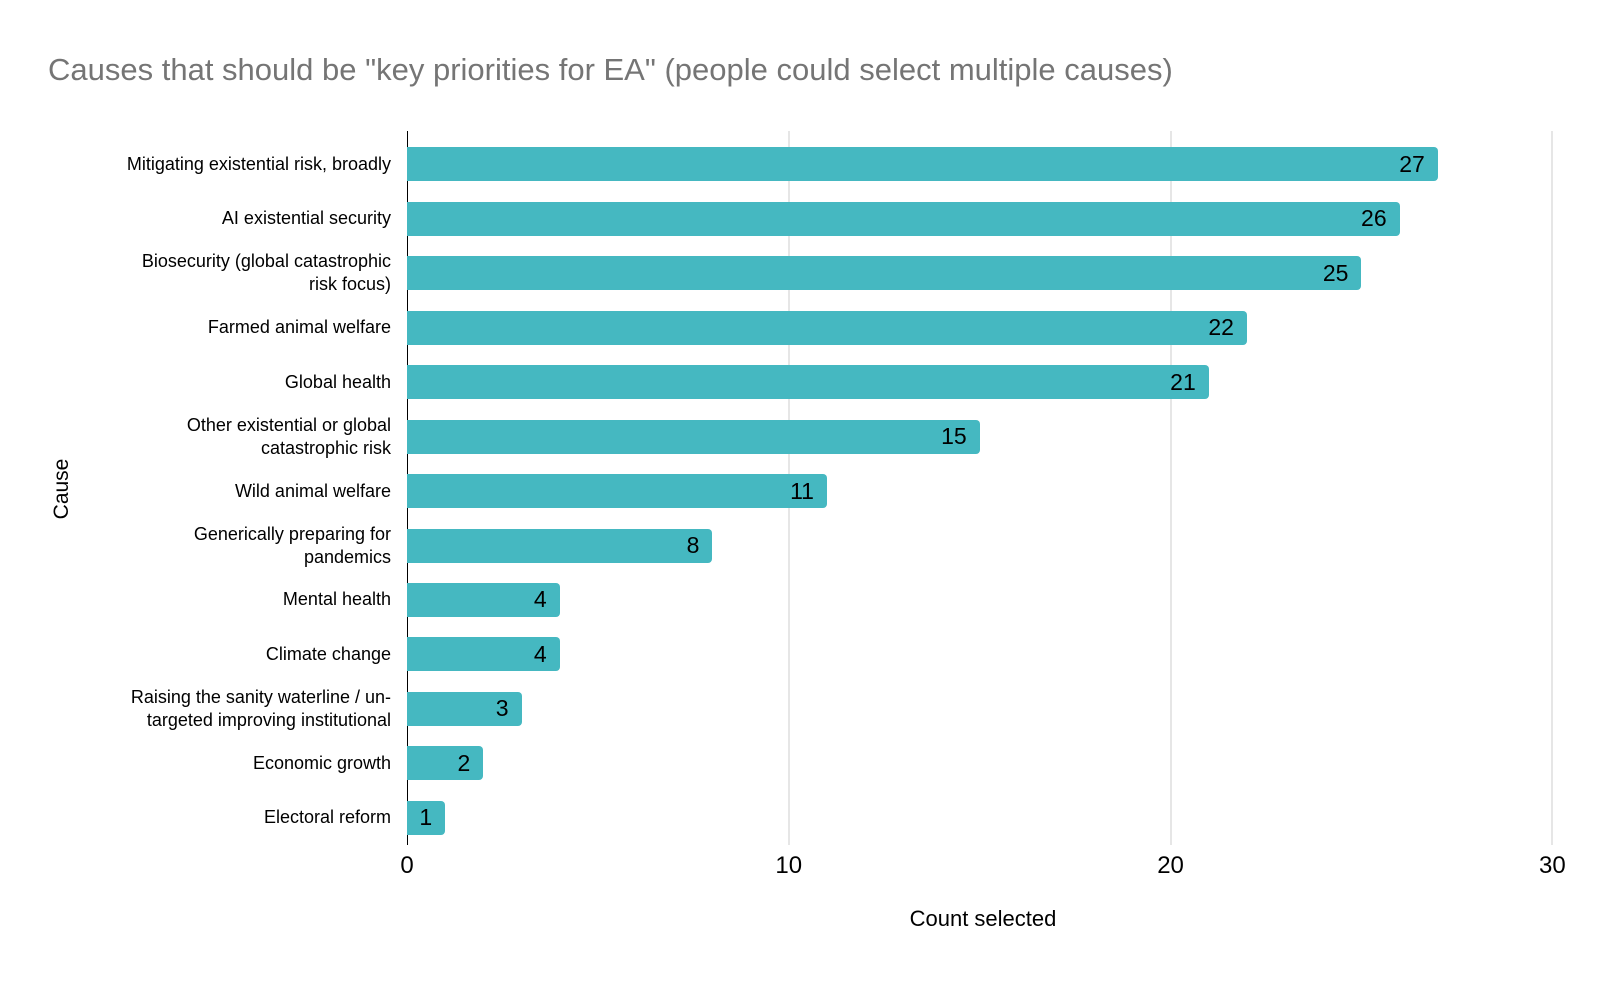  Describe the element at coordinates (306, 218) in the screenshot. I see `category-label-line: AI existential security` at that location.